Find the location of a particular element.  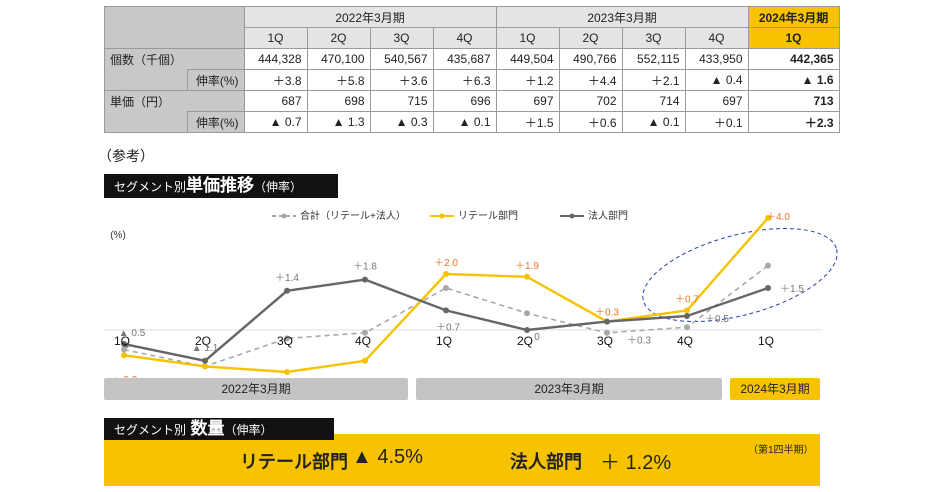

table-cell: 687 is located at coordinates (275, 101).